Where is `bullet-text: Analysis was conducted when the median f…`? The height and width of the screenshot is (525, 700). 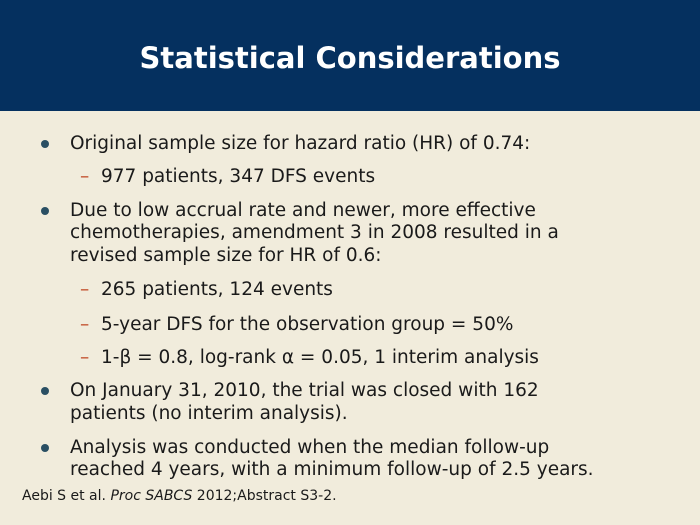 bullet-text: Analysis was conducted when the median f… is located at coordinates (310, 447).